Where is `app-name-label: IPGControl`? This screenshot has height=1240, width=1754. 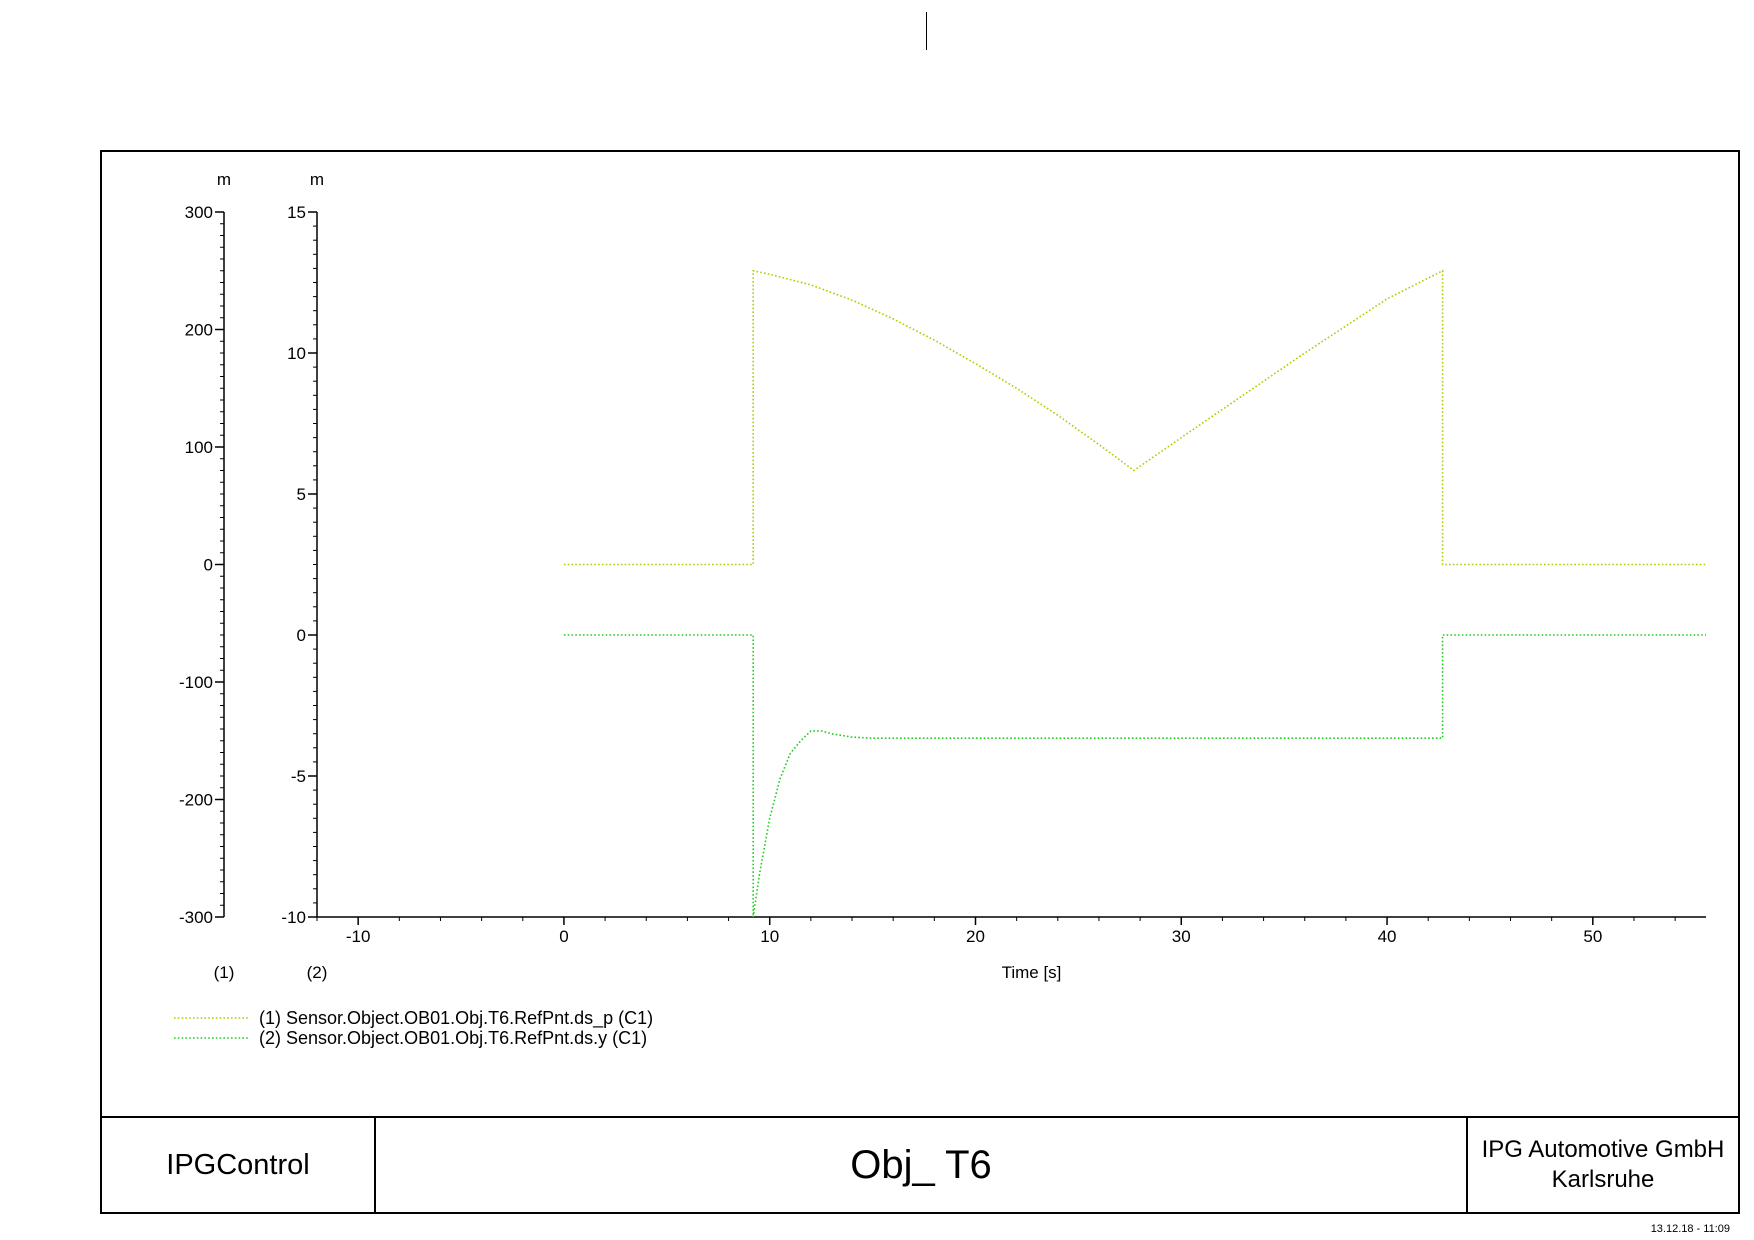
app-name-label: IPGControl is located at coordinates (238, 1164).